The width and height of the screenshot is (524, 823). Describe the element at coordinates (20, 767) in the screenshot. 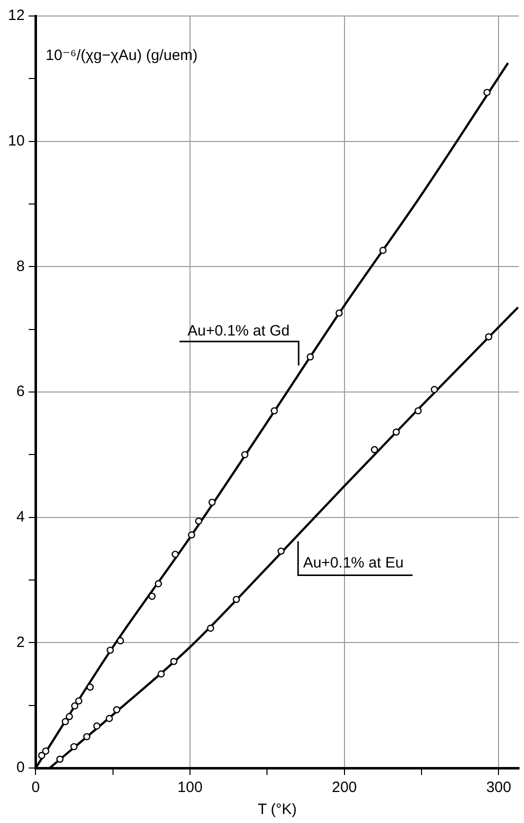

I see `y-tick-label: 0` at that location.